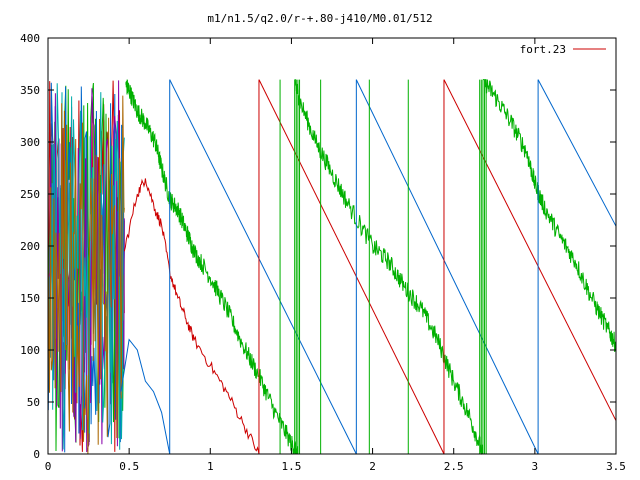 This screenshot has width=640, height=480. Describe the element at coordinates (36, 454) in the screenshot. I see `y-tick-label-0: 0` at that location.